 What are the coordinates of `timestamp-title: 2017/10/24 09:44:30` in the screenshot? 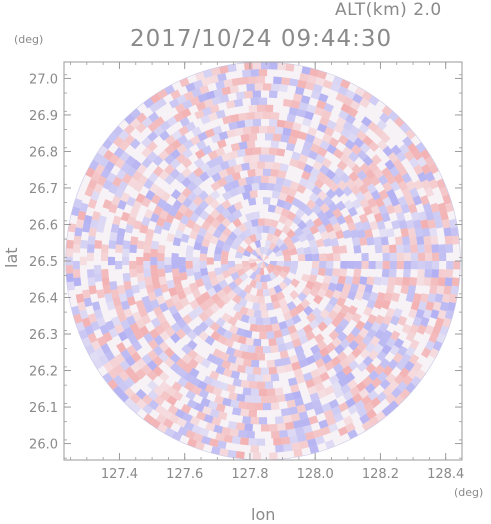 It's located at (261, 39).